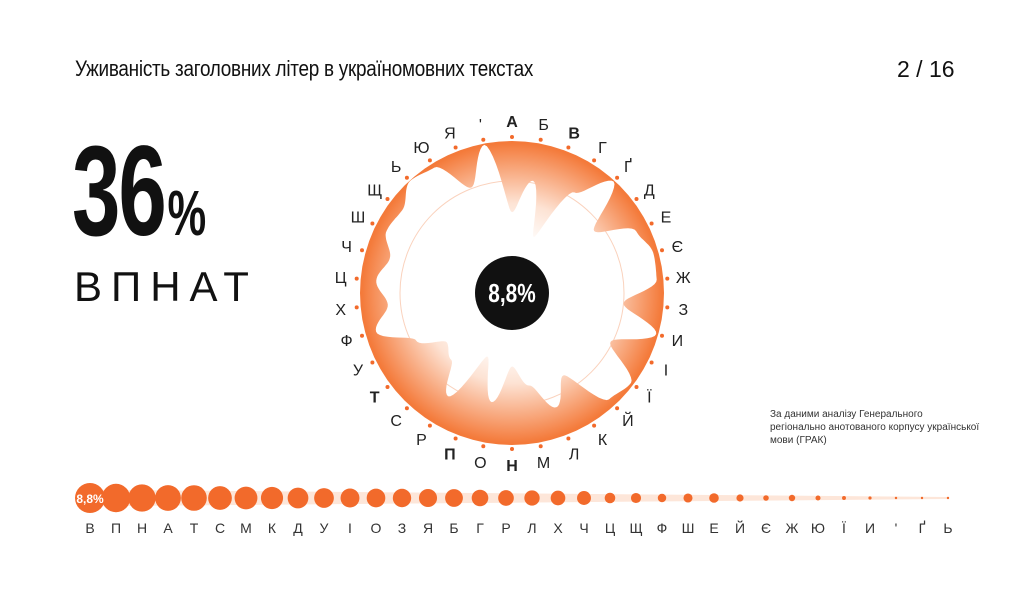 This screenshot has height=594, width=1024. What do you see at coordinates (346, 247) in the screenshot?
I see `ring-label: Ч` at bounding box center [346, 247].